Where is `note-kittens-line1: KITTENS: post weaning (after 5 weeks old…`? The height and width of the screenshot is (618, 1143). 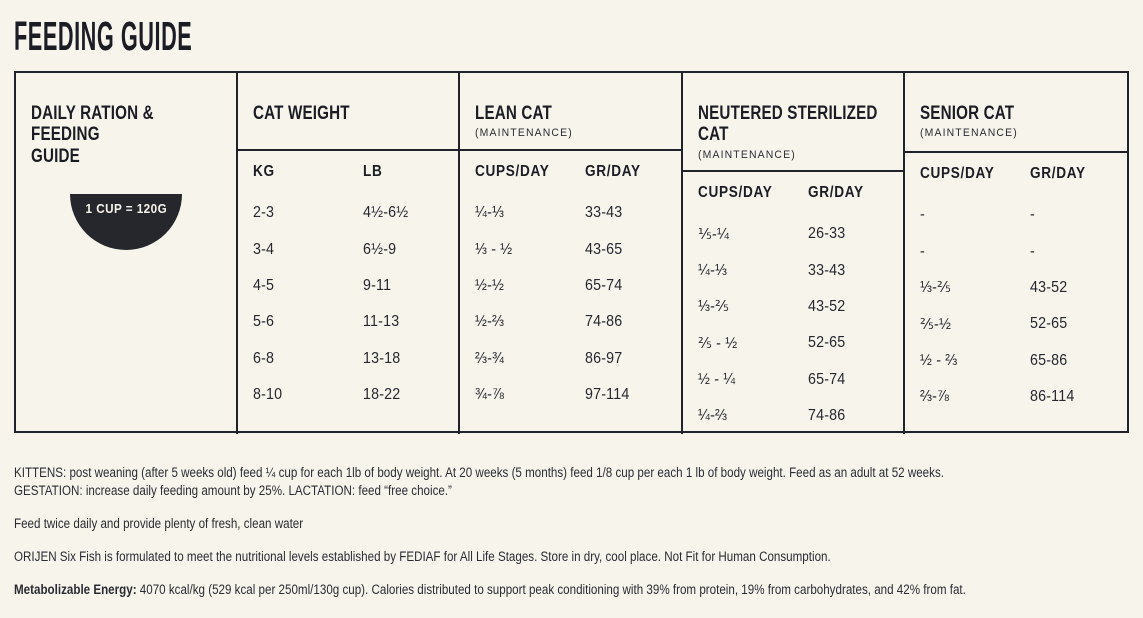
note-kittens-line1: KITTENS: post weaning (after 5 weeks old… is located at coordinates (479, 472).